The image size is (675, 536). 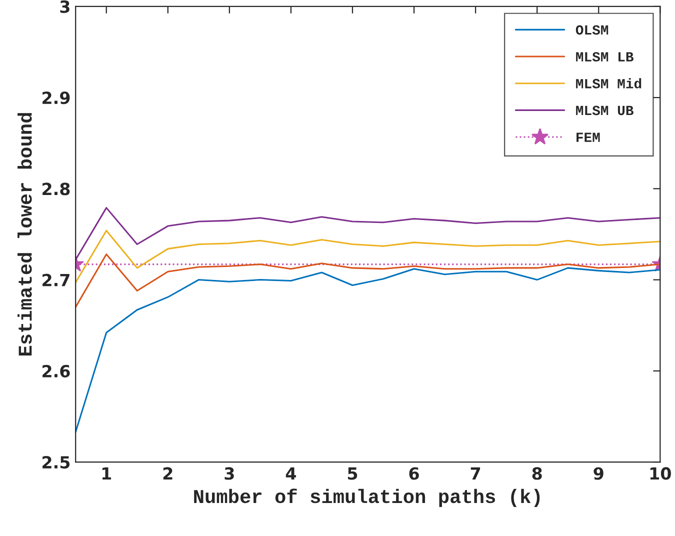 What do you see at coordinates (229, 473) in the screenshot?
I see `x-tick-label: 3` at bounding box center [229, 473].